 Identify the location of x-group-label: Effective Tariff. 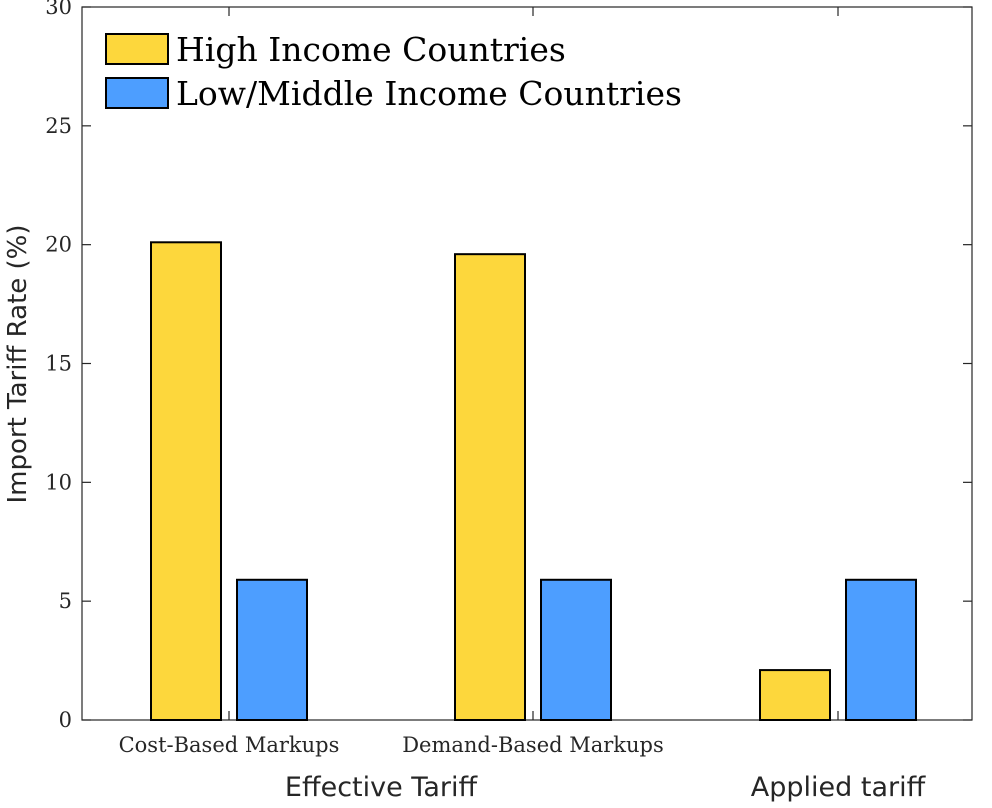
(382, 787).